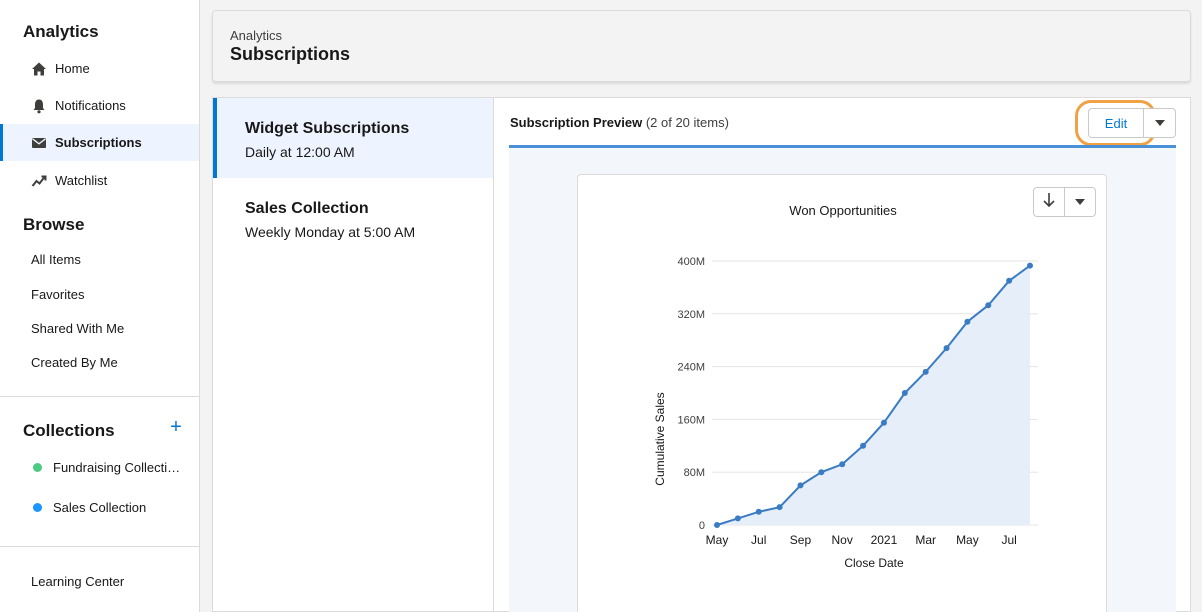 This screenshot has width=1202, height=612. What do you see at coordinates (78, 328) in the screenshot?
I see `browse-item-shared-with-me: Shared With Me` at bounding box center [78, 328].